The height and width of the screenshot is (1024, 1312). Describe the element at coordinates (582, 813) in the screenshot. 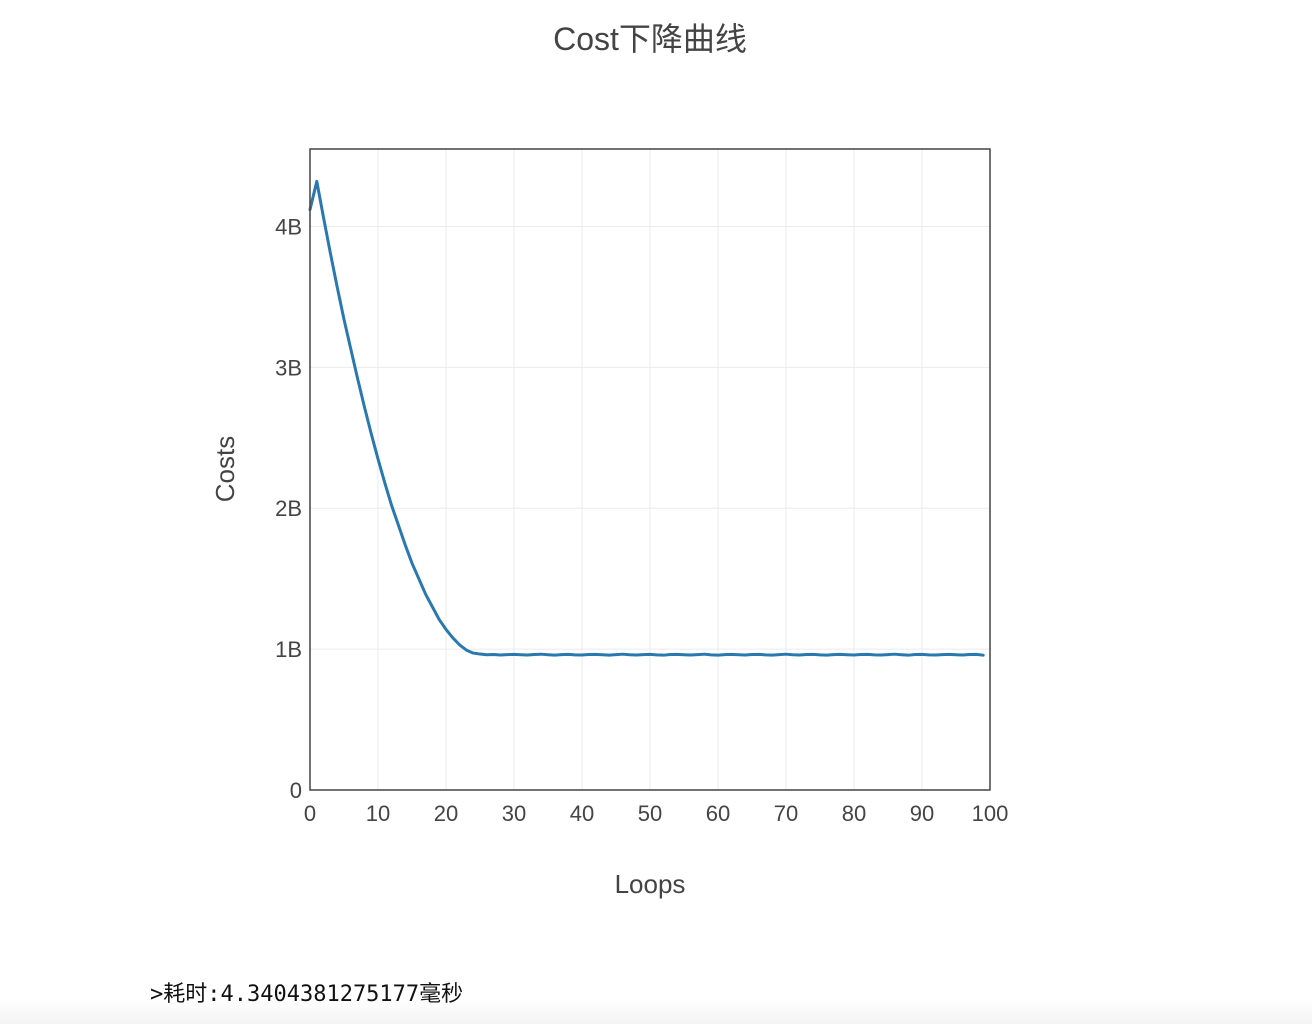

I see `x-tick-label: 40` at that location.